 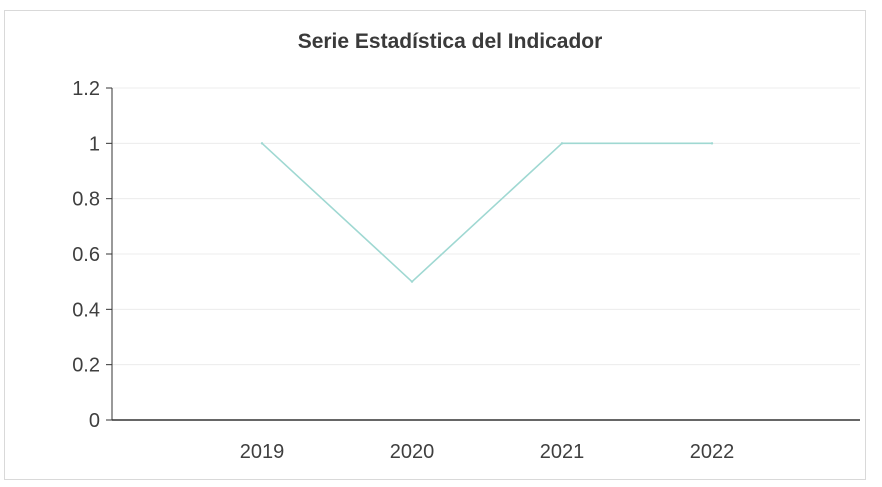 What do you see at coordinates (712, 452) in the screenshot?
I see `x-tick-label: 2022` at bounding box center [712, 452].